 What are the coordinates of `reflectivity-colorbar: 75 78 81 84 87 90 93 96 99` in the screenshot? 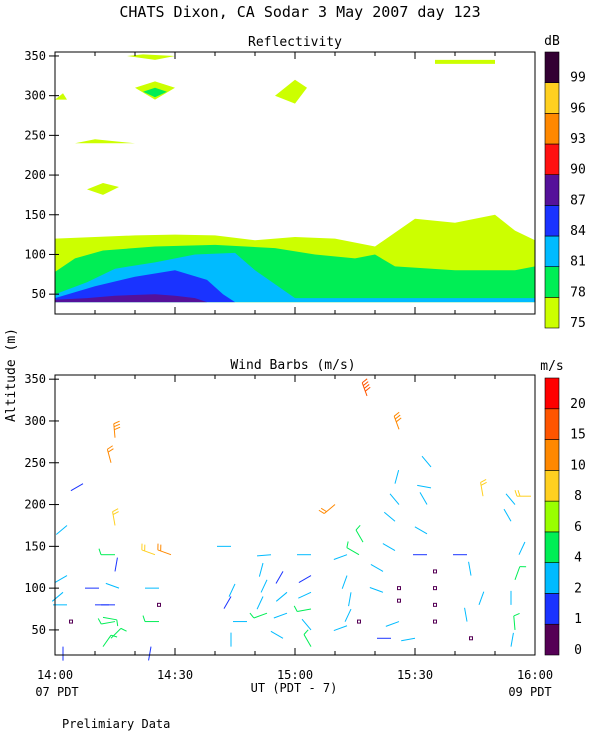 It's located at (565, 191).